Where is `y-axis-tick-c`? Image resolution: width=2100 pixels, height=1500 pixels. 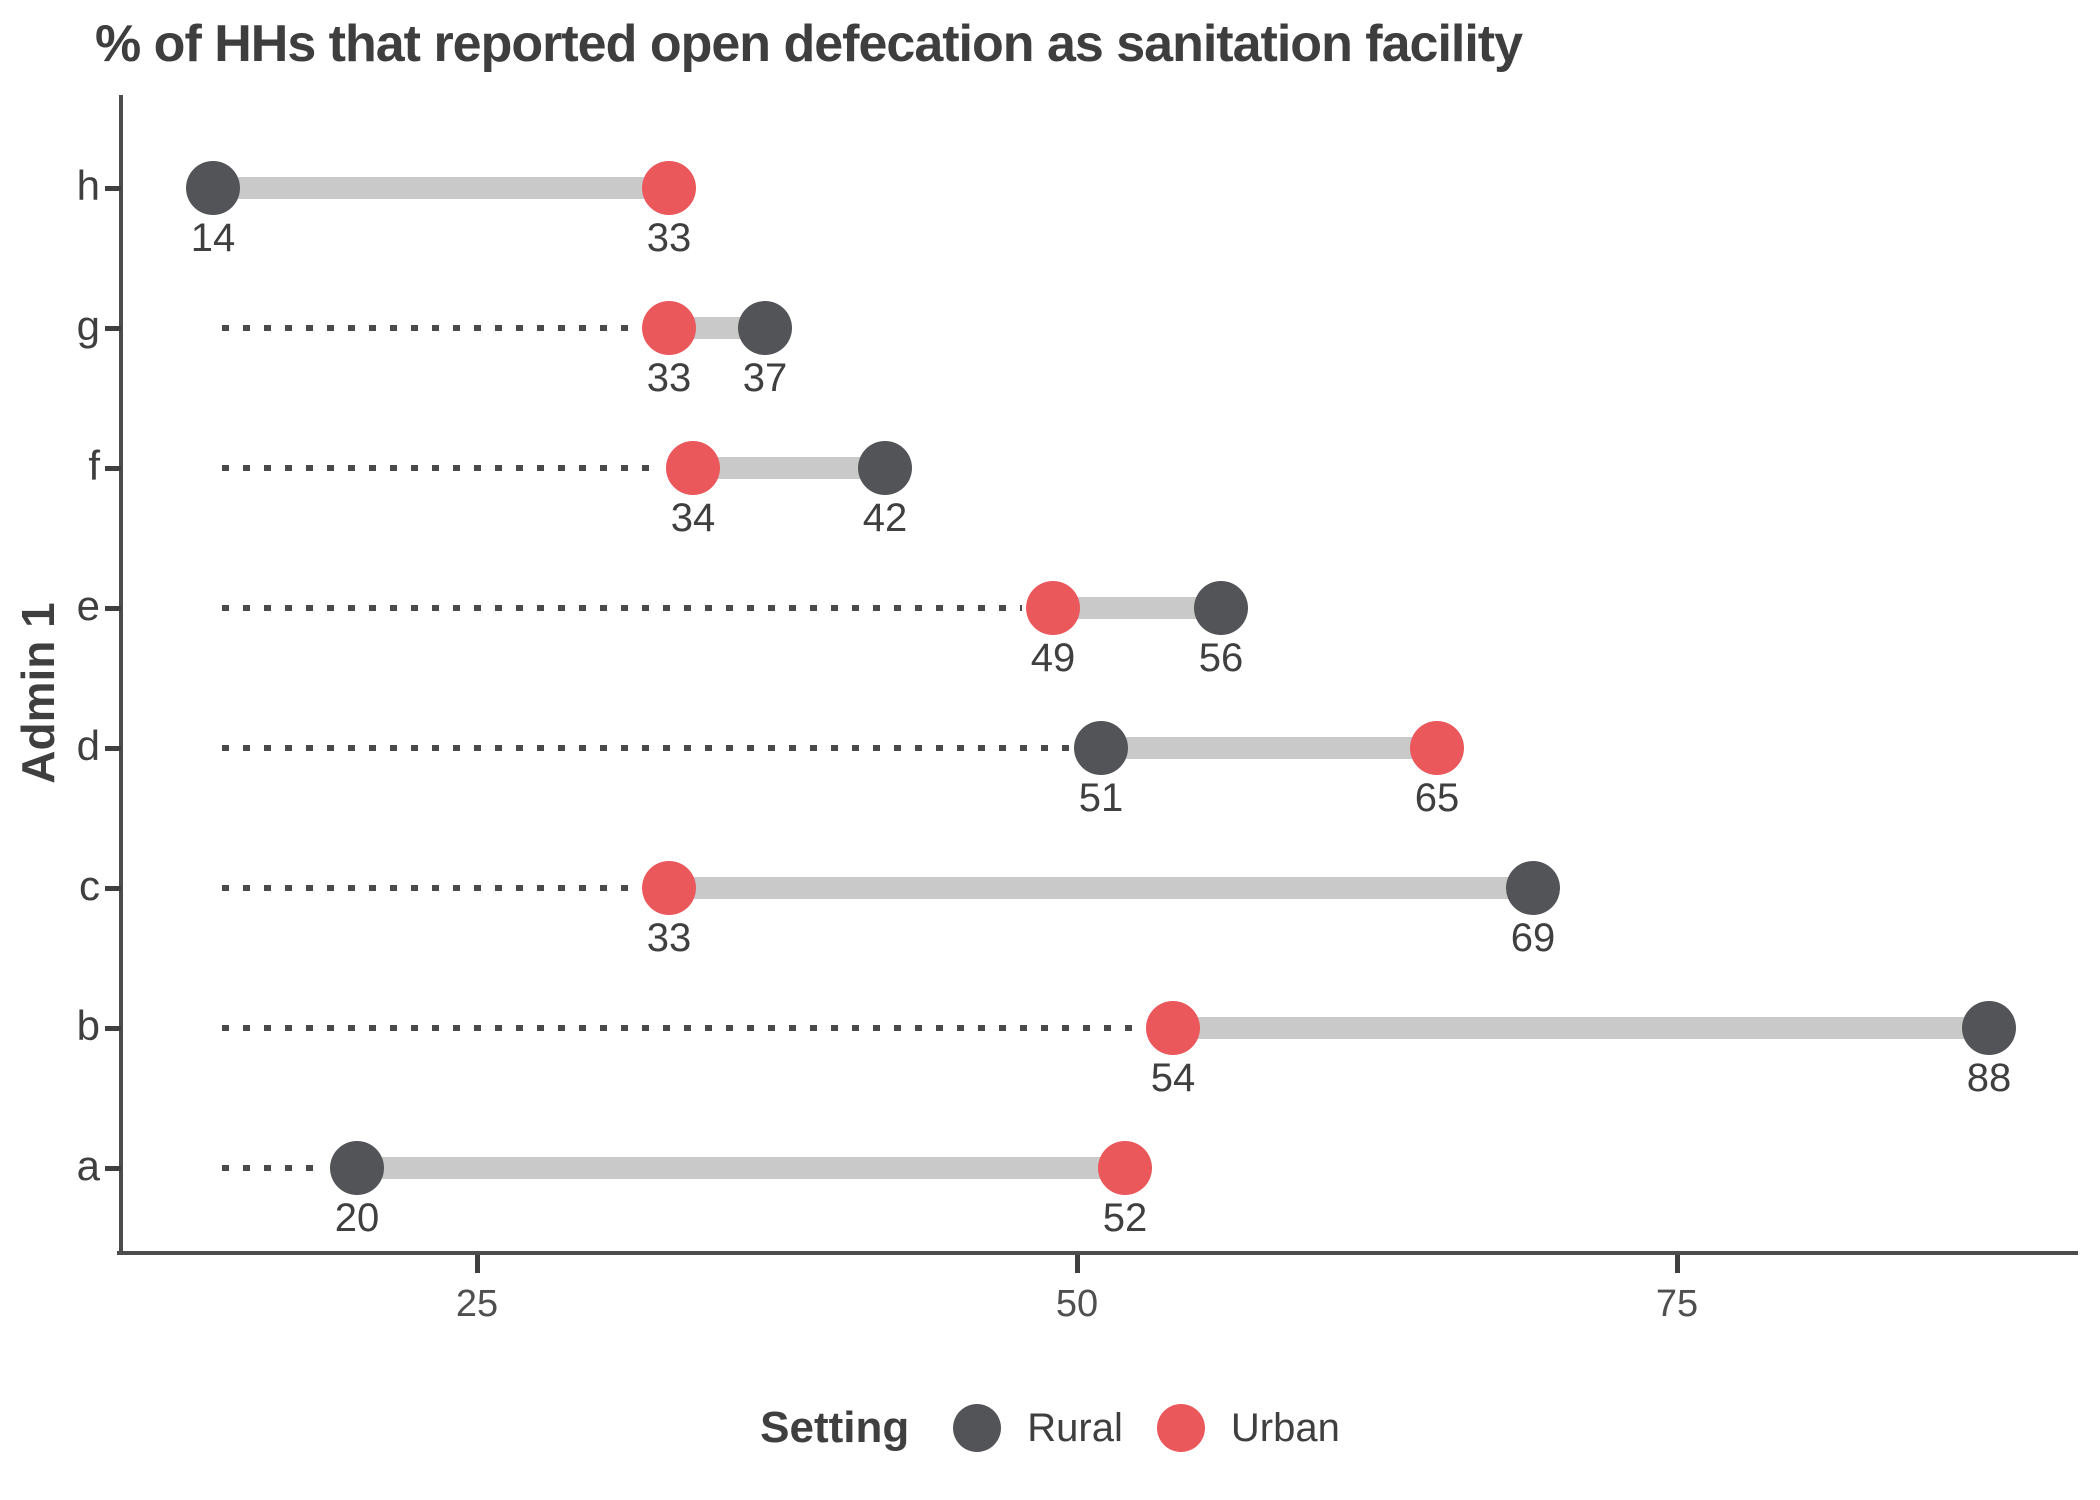
y-axis-tick-c is located at coordinates (113, 888).